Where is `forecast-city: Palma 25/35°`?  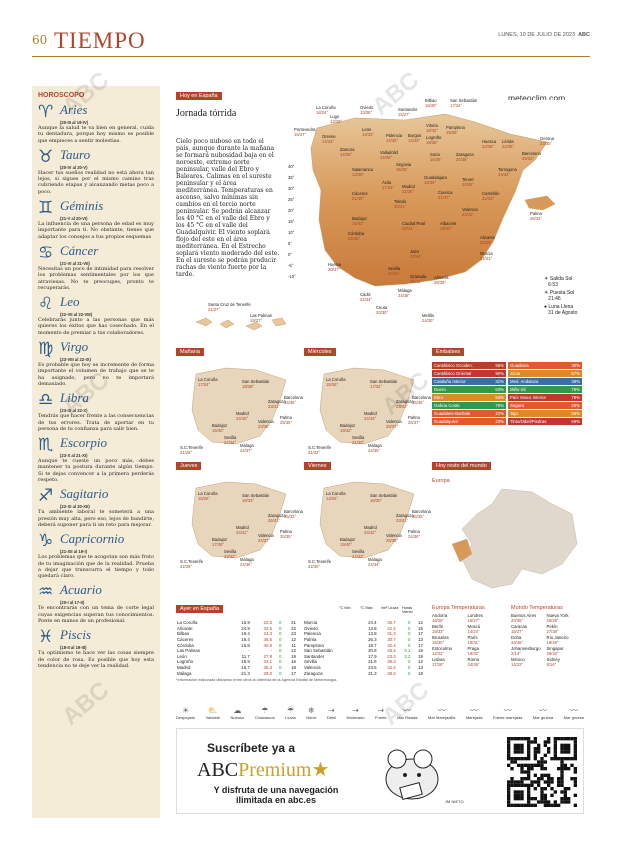
forecast-city: Palma 25/35° is located at coordinates (286, 420).